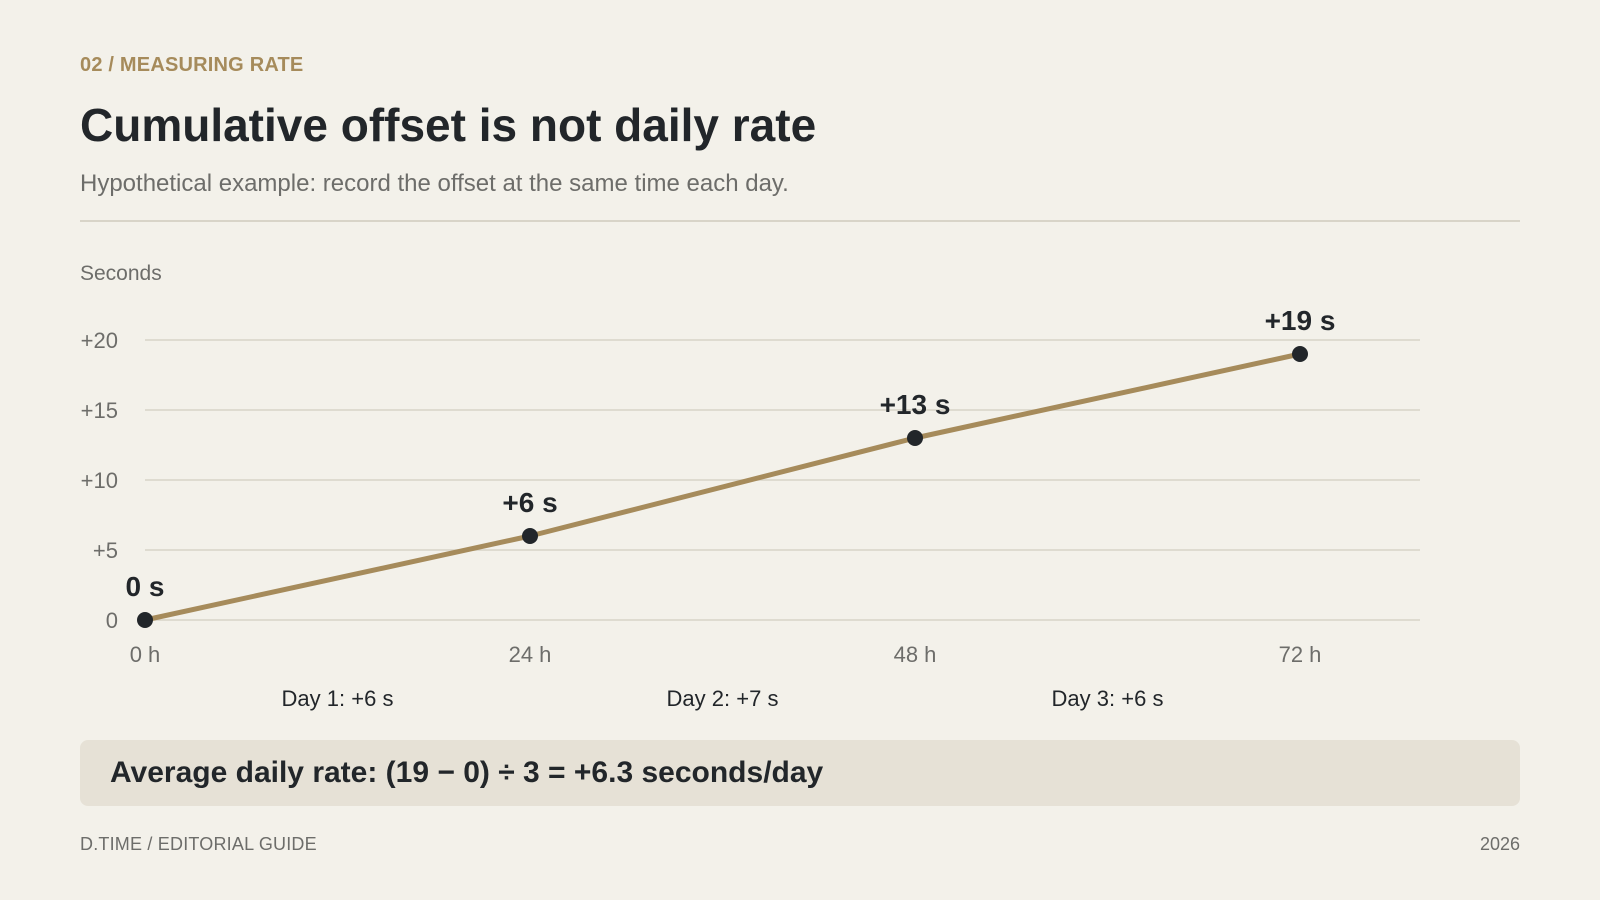  I want to click on y-tick-label: +5, so click(105, 550).